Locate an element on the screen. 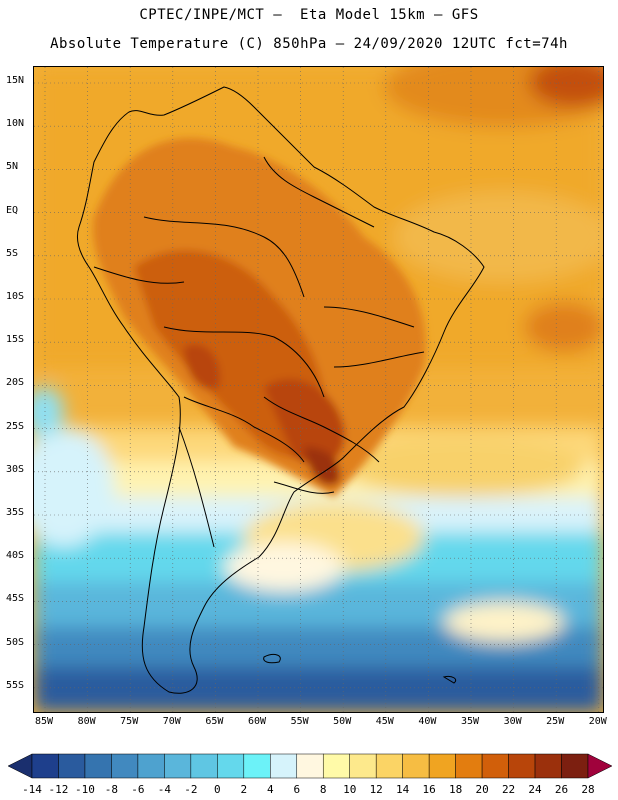 This screenshot has height=800, width=618. colorbar-tick-label: 28 is located at coordinates (588, 789).